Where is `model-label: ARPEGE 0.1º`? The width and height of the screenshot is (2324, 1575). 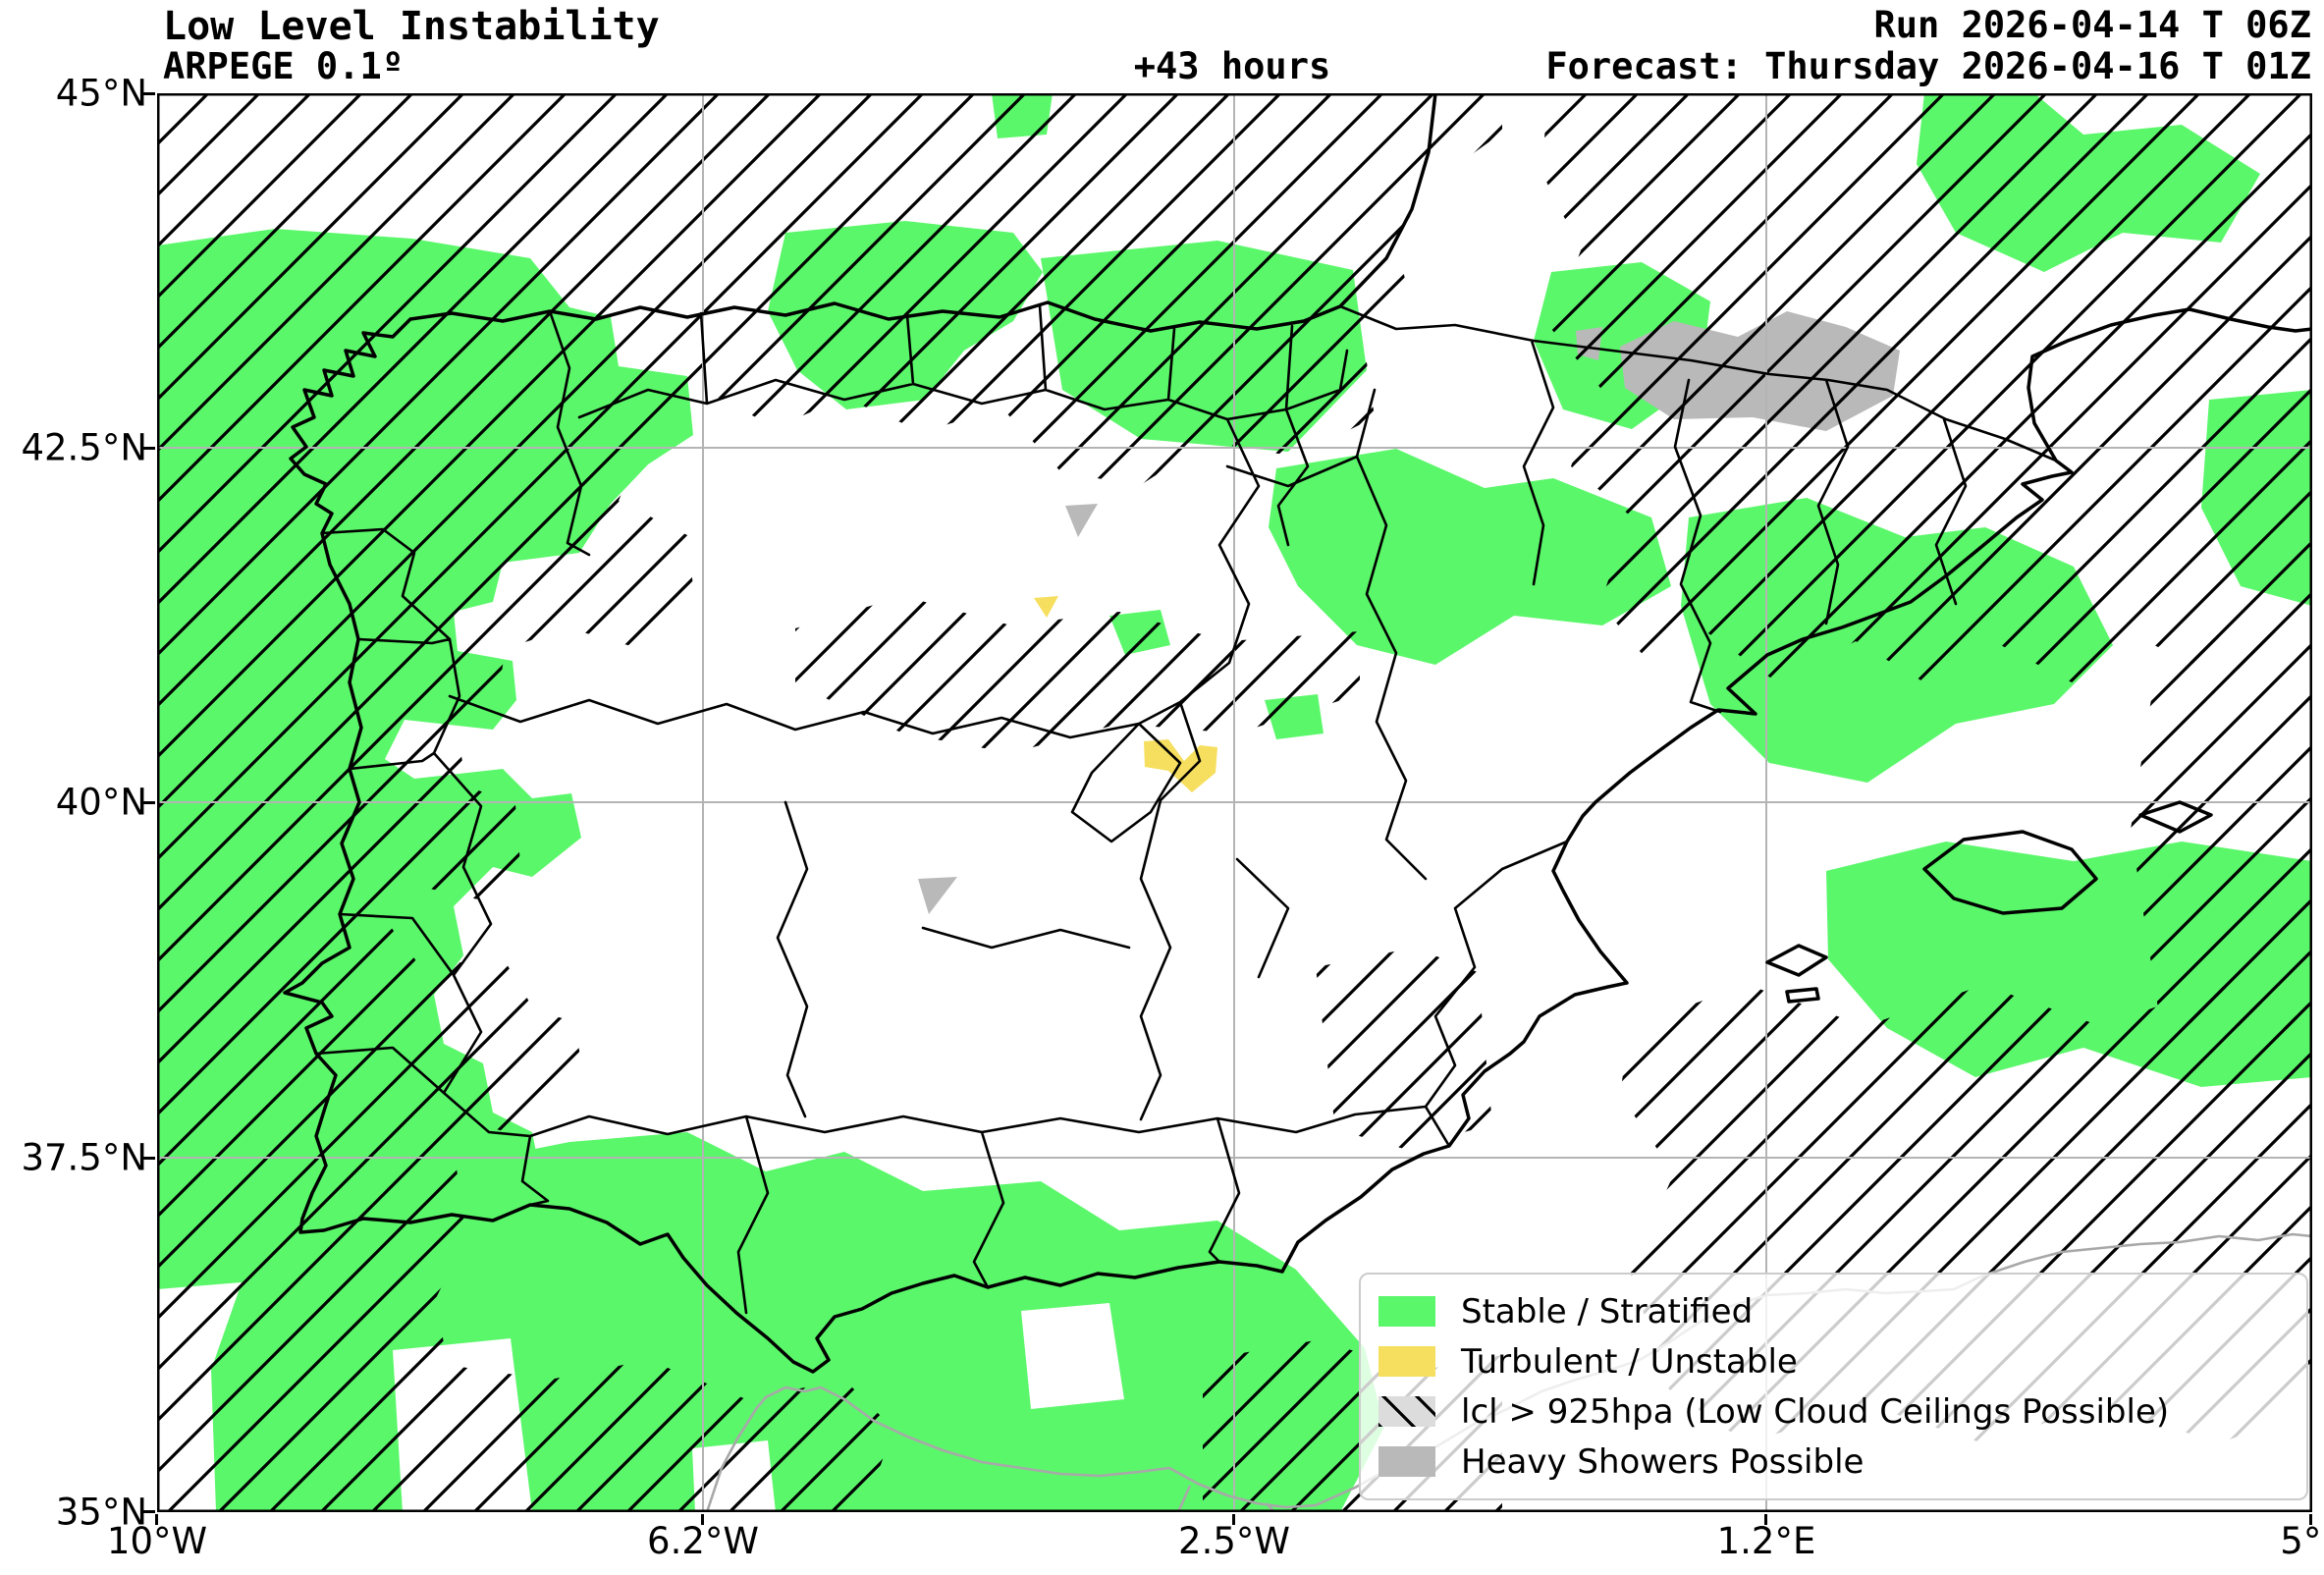 model-label: ARPEGE 0.1º is located at coordinates (284, 66).